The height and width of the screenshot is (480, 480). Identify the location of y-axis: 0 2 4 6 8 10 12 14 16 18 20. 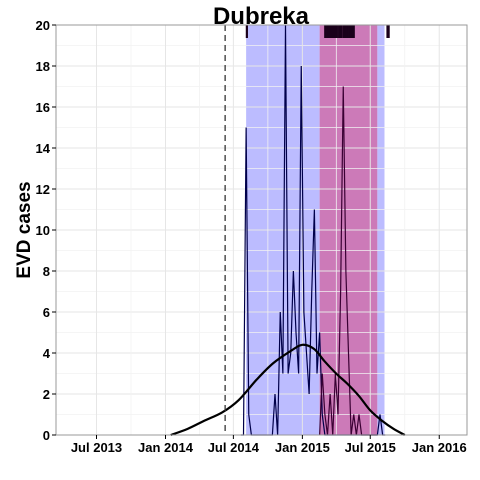
(46, 230).